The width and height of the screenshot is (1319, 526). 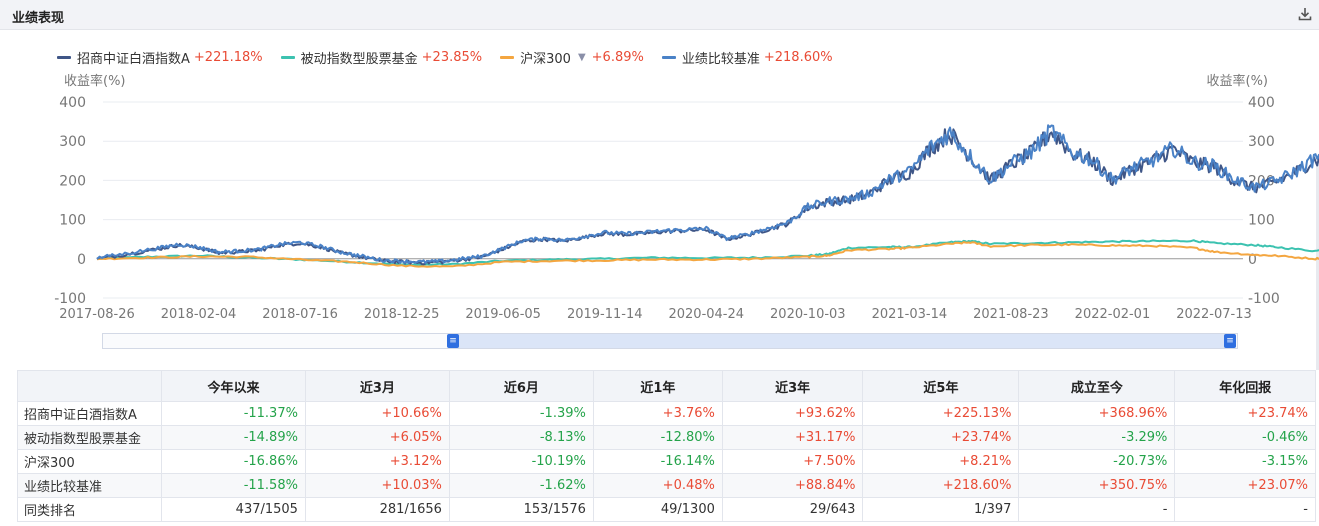 What do you see at coordinates (581, 57) in the screenshot?
I see `caret-down-icon: ▼` at bounding box center [581, 57].